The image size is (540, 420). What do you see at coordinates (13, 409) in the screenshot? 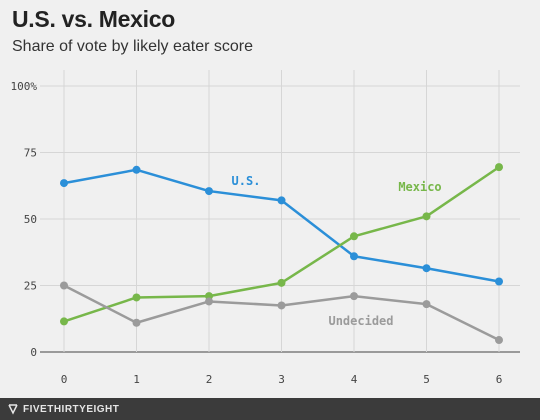
I see `fivethirtyeight-logo-icon` at bounding box center [13, 409].